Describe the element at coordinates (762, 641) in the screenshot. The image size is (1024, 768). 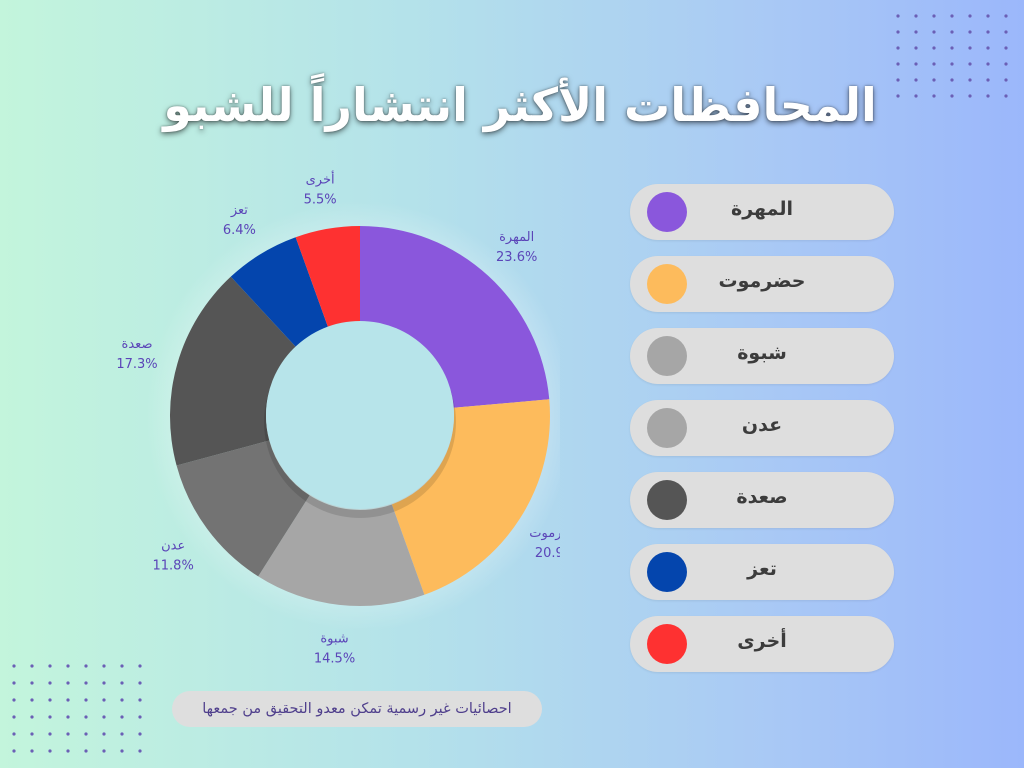
I see `legend-label: أخرى` at that location.